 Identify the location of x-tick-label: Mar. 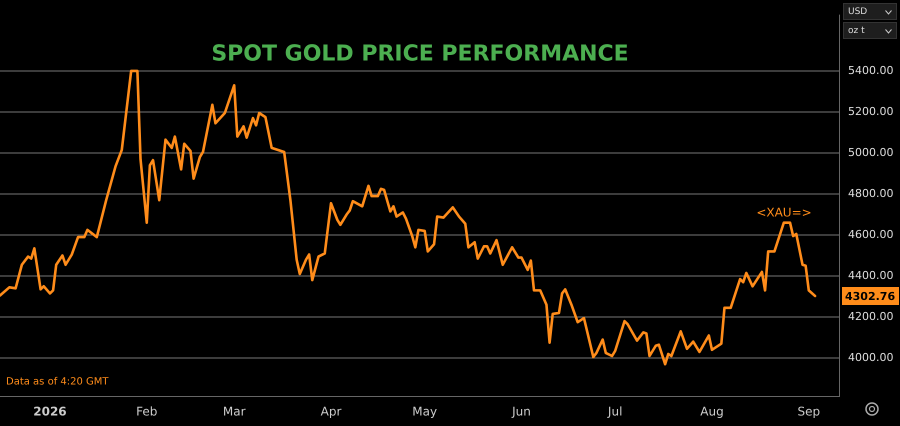
(234, 411).